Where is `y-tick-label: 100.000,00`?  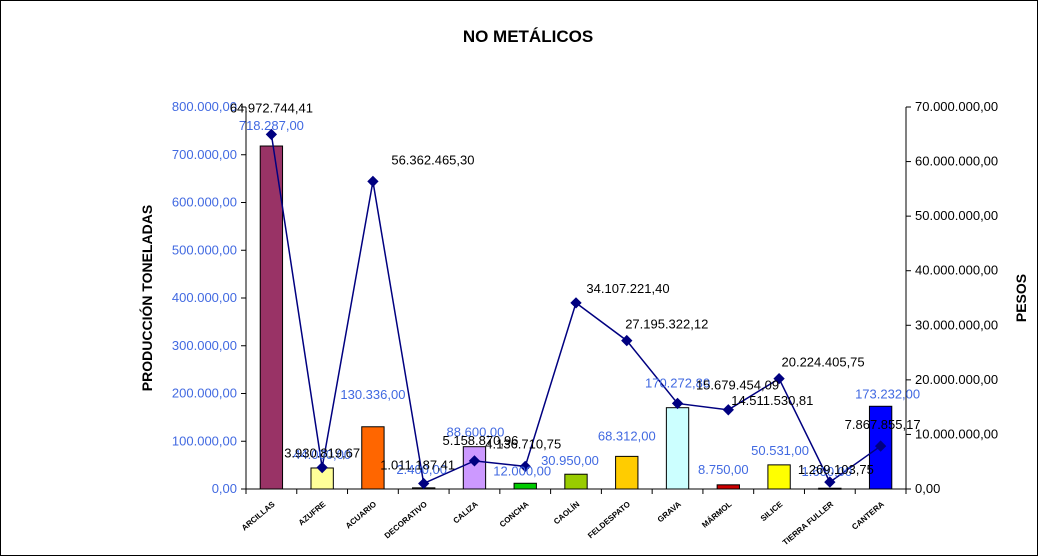 y-tick-label: 100.000,00 is located at coordinates (204, 440).